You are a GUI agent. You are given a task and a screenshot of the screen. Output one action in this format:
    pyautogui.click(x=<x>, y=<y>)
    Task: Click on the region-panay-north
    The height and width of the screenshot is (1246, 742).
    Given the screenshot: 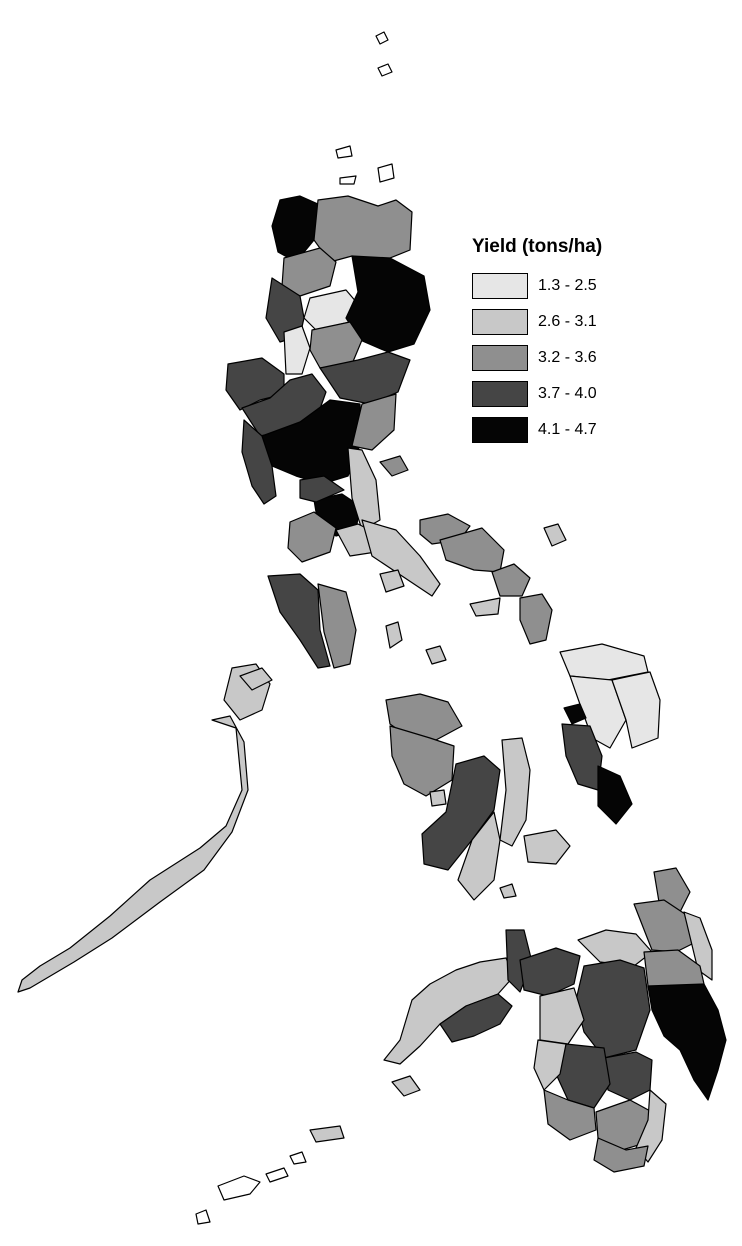 What is the action you would take?
    pyautogui.click(x=424, y=717)
    